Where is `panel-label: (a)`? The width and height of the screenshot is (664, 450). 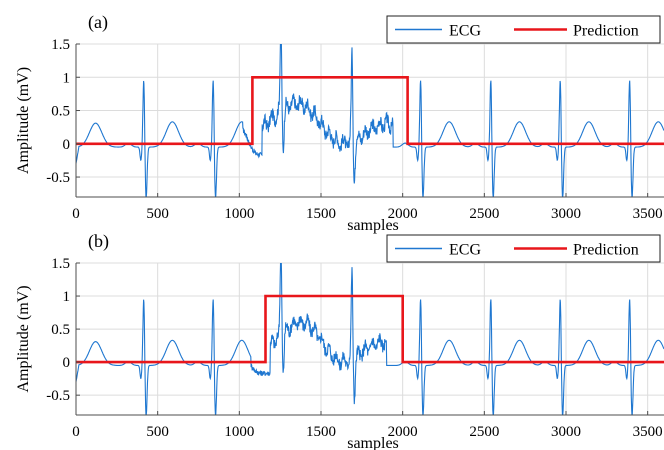
panel-label: (a) is located at coordinates (98, 22).